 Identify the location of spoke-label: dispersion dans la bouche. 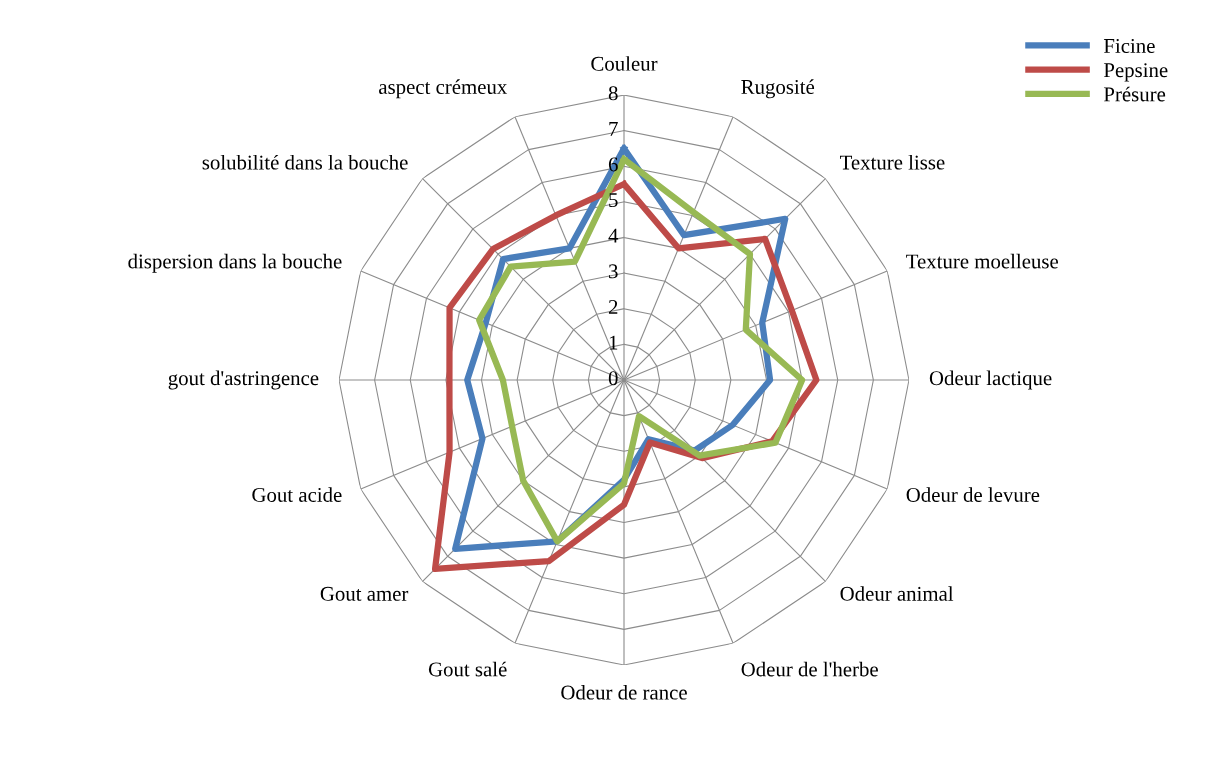
(235, 263).